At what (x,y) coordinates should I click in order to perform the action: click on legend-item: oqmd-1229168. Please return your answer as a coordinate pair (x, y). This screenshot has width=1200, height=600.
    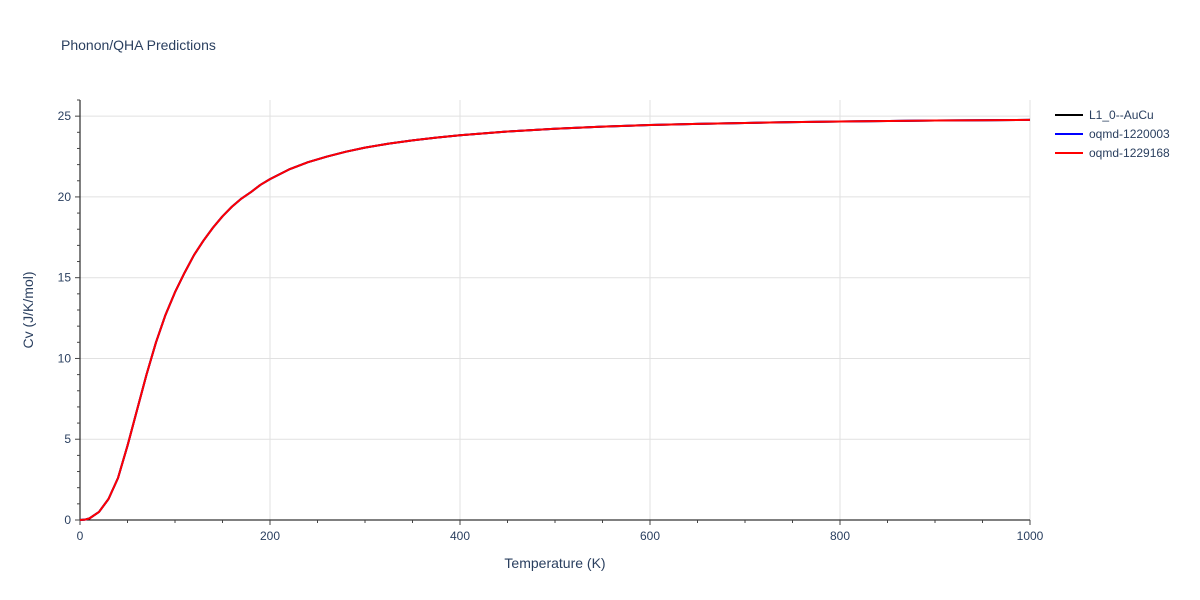
    Looking at the image, I should click on (1112, 153).